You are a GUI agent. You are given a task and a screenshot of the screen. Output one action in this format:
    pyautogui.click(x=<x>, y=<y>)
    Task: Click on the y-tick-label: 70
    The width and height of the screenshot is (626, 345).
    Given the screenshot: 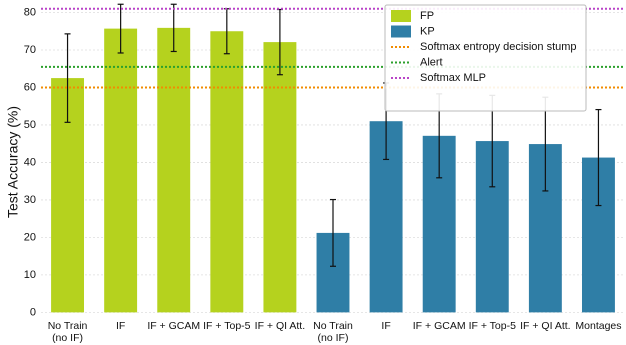 What is the action you would take?
    pyautogui.click(x=30, y=50)
    